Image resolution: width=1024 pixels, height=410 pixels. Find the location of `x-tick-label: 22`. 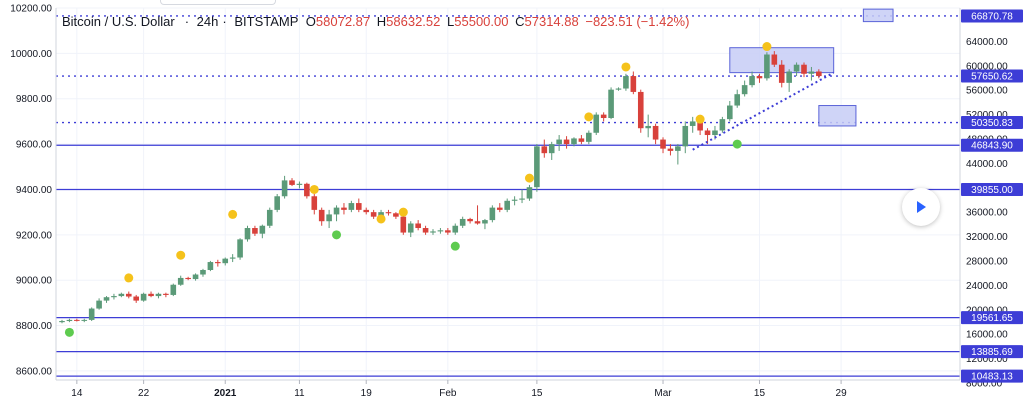

x-tick-label: 22 is located at coordinates (144, 393).